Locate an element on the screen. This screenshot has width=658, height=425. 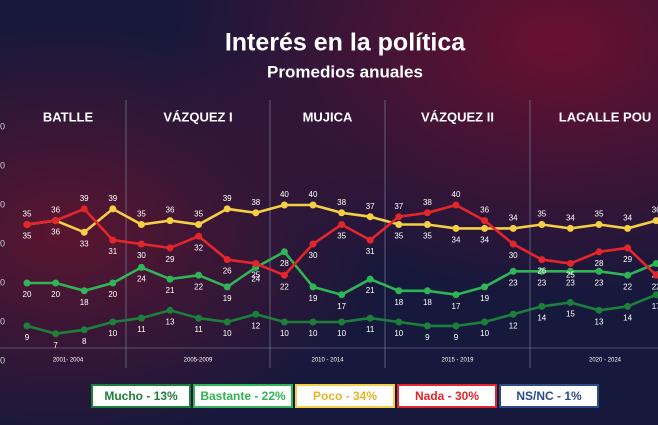
data-label: 32 is located at coordinates (198, 247).